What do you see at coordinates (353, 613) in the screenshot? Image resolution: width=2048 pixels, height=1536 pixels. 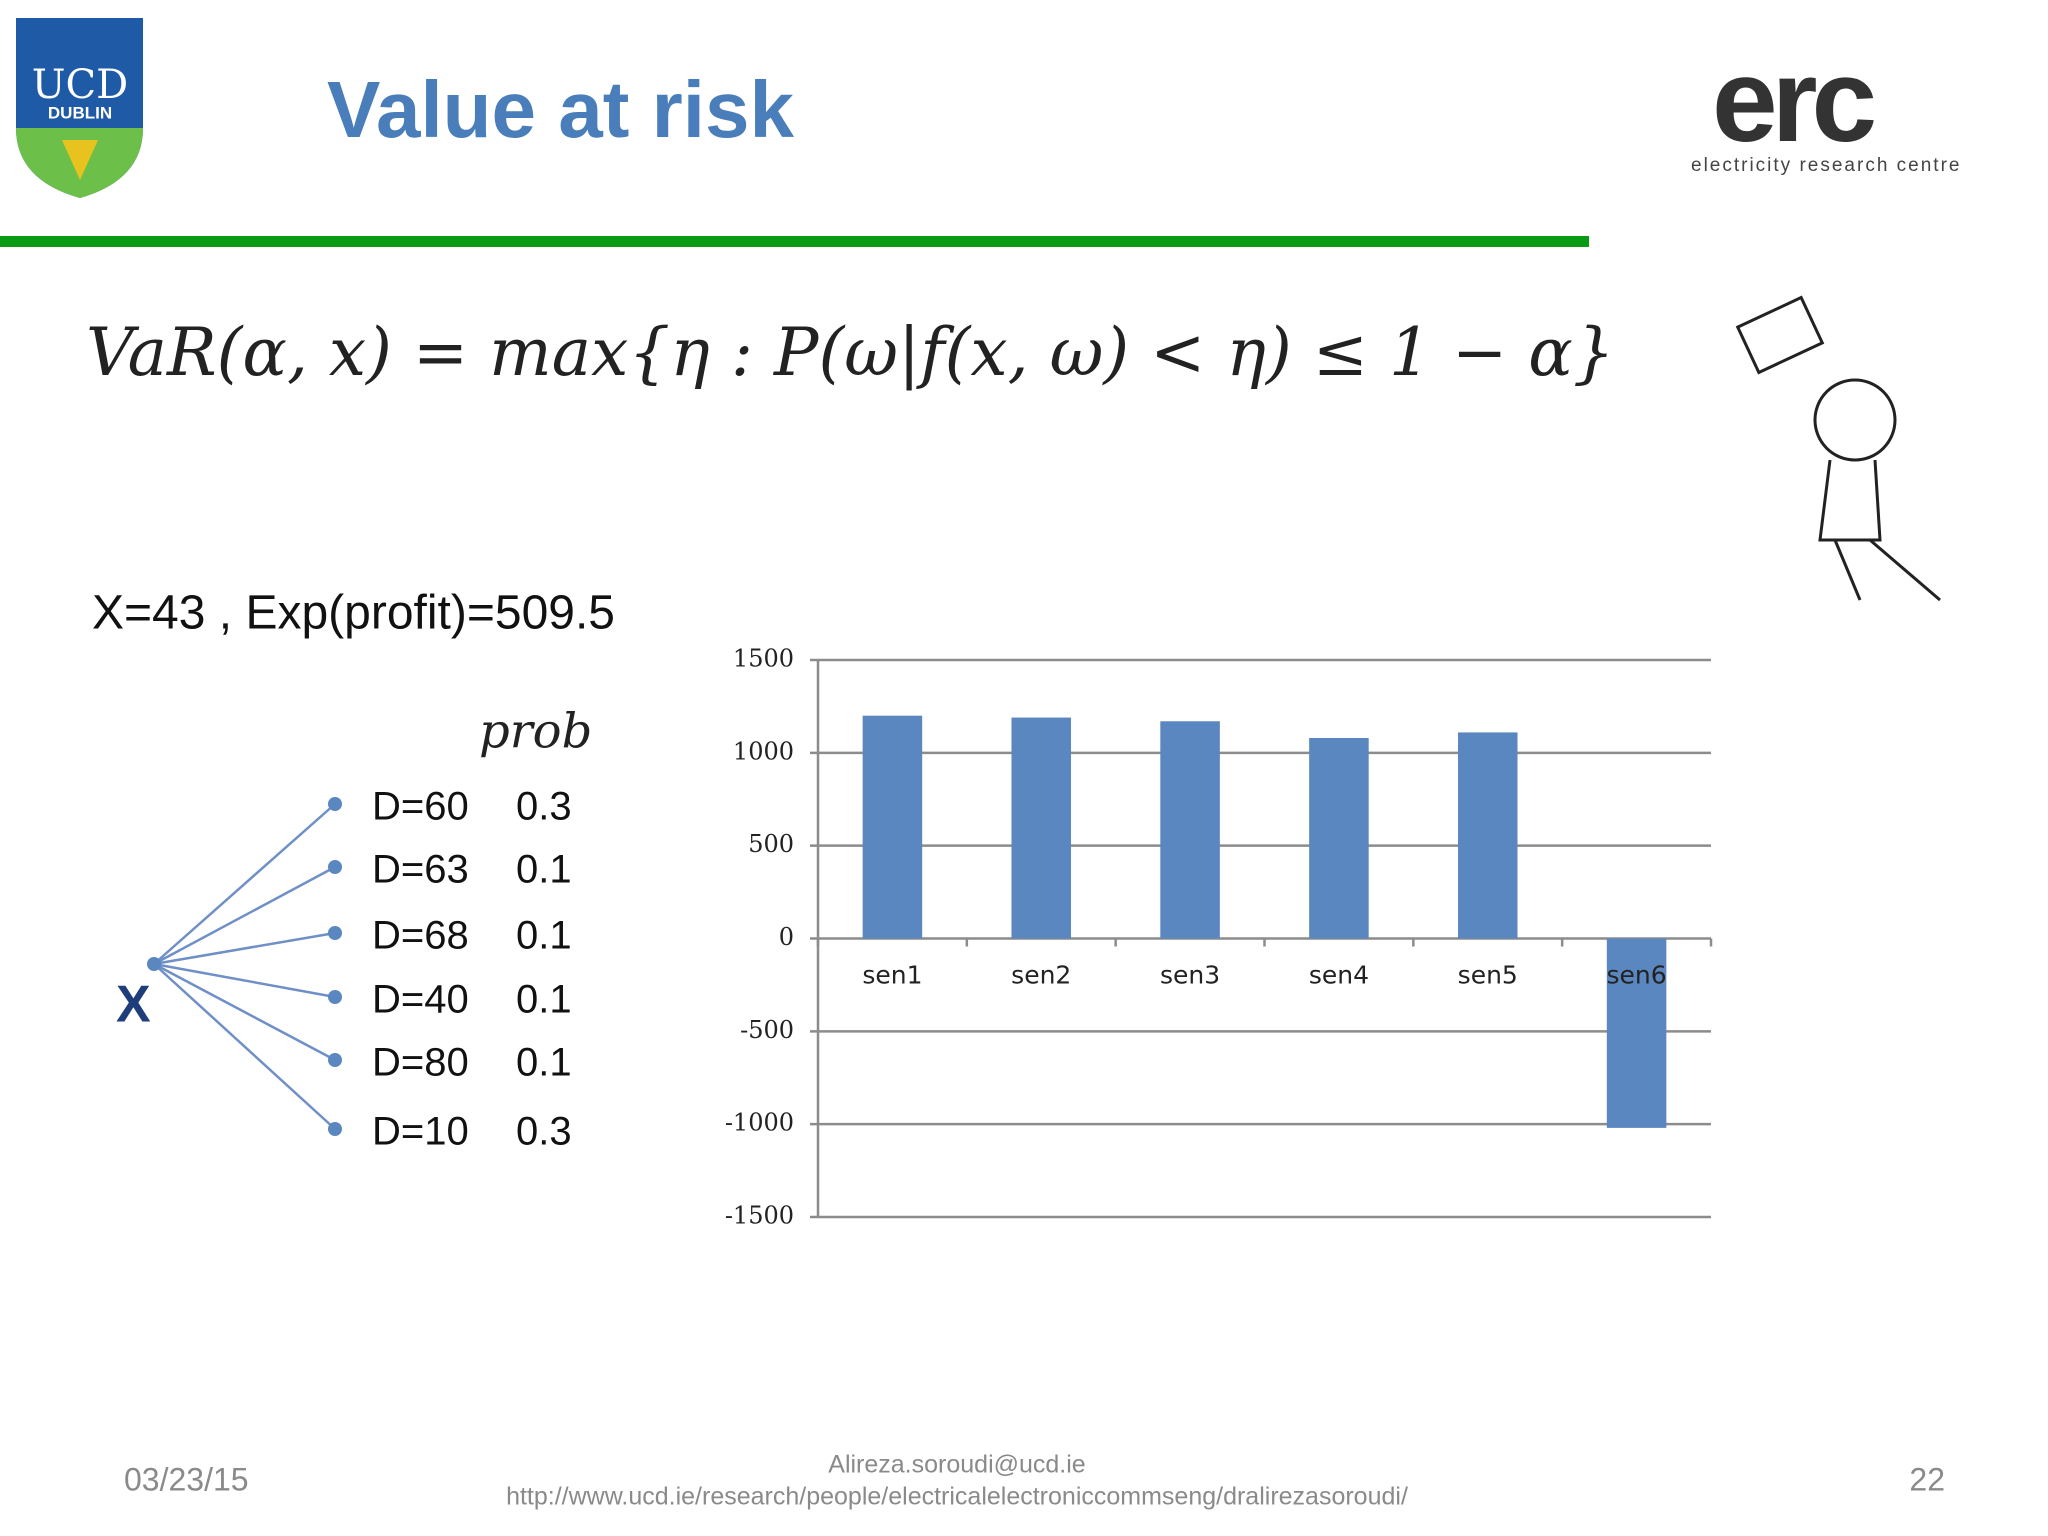 I see `summary: X=43 , Exp(profit)=509.5` at bounding box center [353, 613].